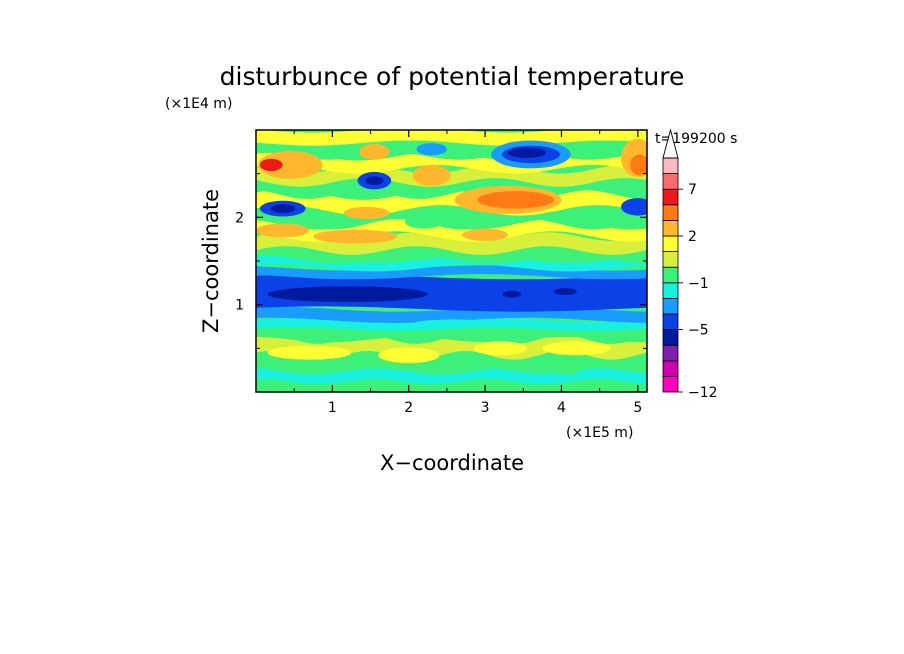 This screenshot has width=904, height=654. What do you see at coordinates (239, 218) in the screenshot?
I see `y-tick-label: 2` at bounding box center [239, 218].